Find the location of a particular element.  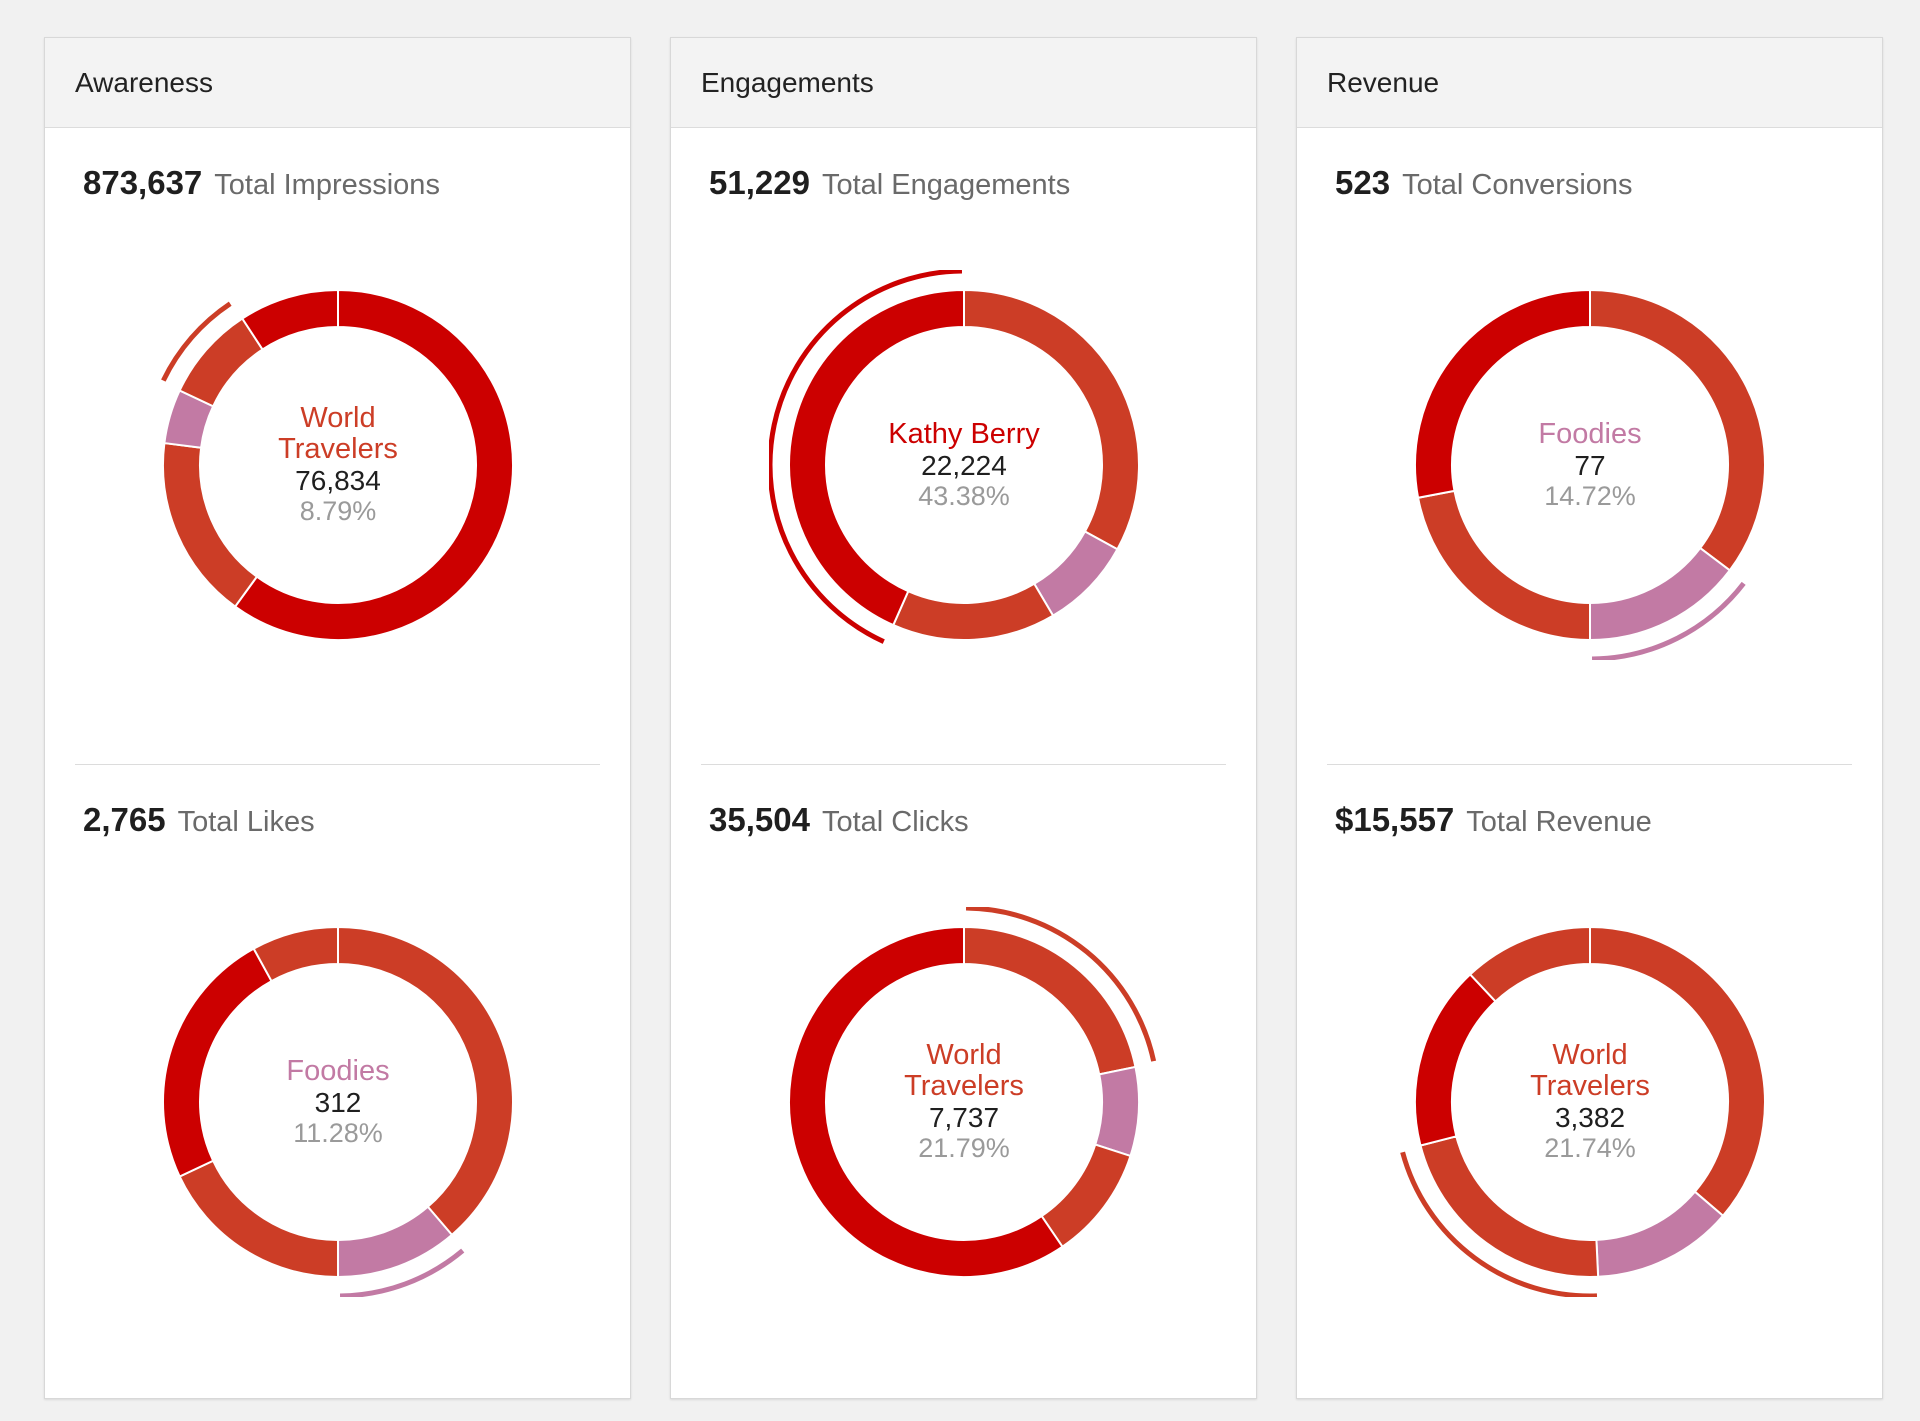

donut-center: World Travelers 76,834 8.79% is located at coordinates (338, 465).